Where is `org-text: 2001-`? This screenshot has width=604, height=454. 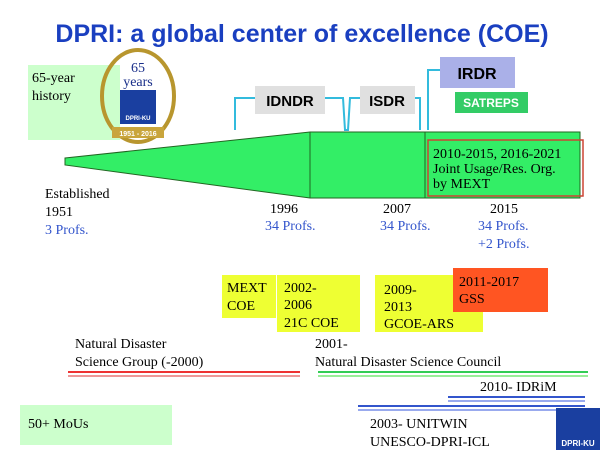
org-text: 2001- is located at coordinates (331, 344).